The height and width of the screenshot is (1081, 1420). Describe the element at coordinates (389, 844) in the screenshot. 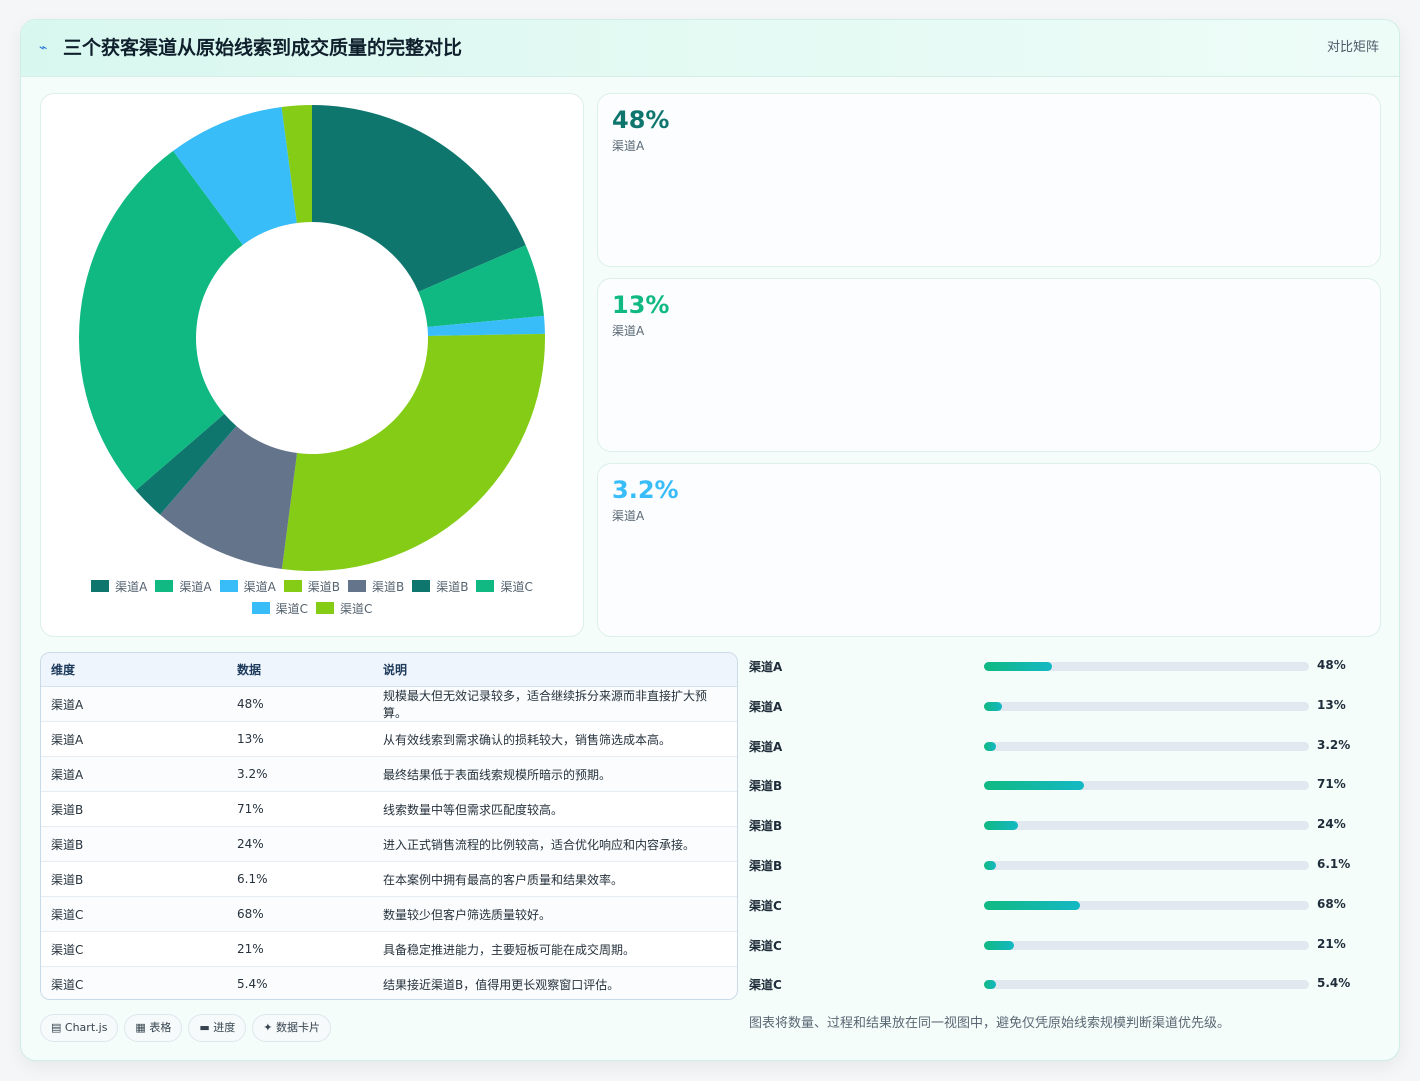

I see `table-row: 渠道B 24% 进入正式销售流程的比例较高，适合优化响应和内容承接。` at that location.